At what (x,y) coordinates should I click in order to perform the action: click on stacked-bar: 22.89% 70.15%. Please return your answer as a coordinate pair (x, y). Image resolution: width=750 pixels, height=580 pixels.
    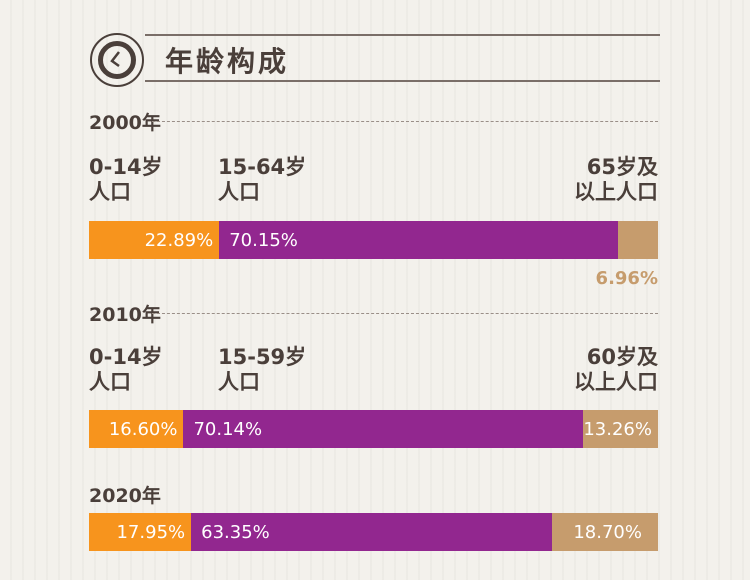
    Looking at the image, I should click on (373, 240).